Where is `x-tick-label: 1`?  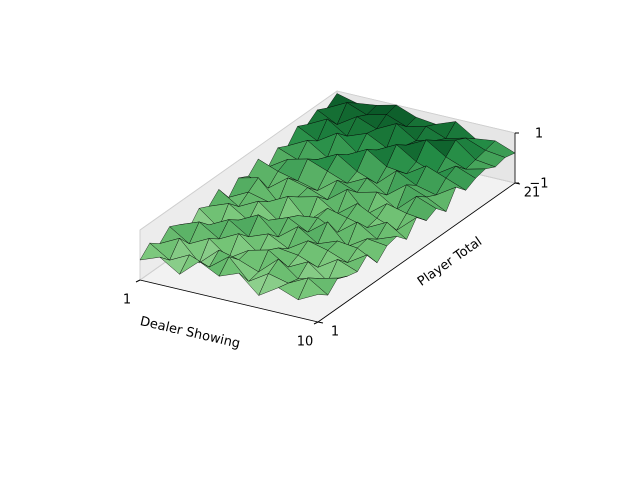
x-tick-label: 1 is located at coordinates (127, 300).